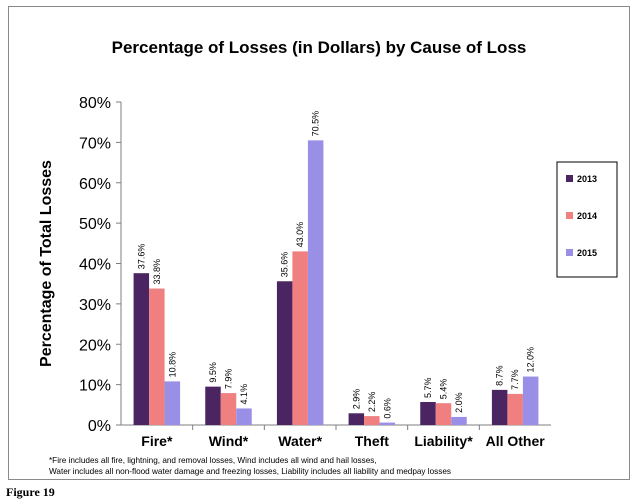 The height and width of the screenshot is (504, 638). I want to click on y-tick-label: 10%, so click(95, 386).